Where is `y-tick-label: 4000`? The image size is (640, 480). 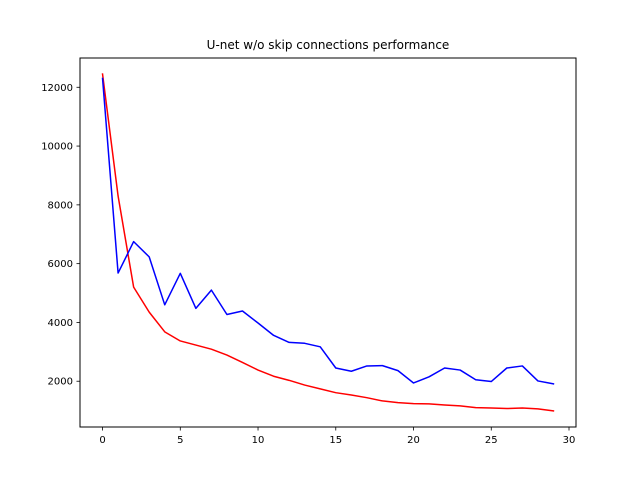
y-tick-label: 4000 is located at coordinates (60, 323).